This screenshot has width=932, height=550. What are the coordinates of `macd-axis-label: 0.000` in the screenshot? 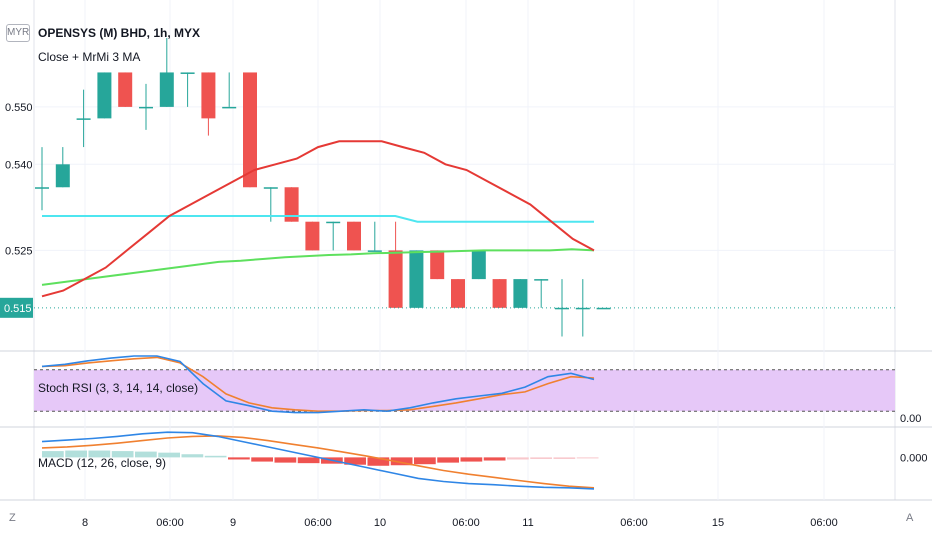 It's located at (914, 458).